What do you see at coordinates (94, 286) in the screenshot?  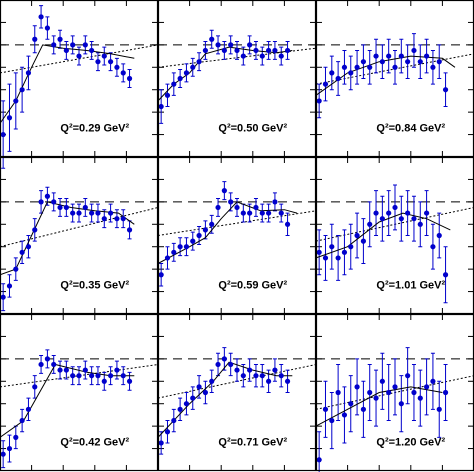 I see `panel-label: Q²=0.35 GeV²` at bounding box center [94, 286].